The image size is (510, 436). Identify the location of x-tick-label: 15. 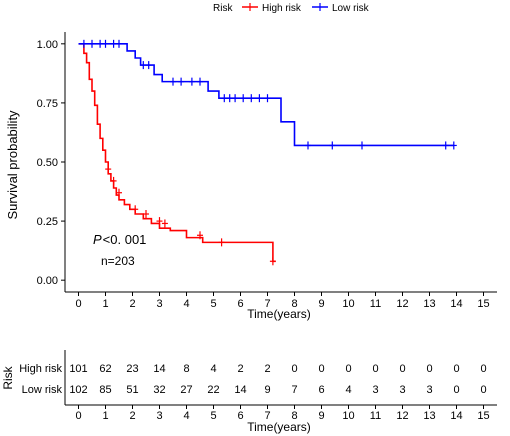
(483, 304).